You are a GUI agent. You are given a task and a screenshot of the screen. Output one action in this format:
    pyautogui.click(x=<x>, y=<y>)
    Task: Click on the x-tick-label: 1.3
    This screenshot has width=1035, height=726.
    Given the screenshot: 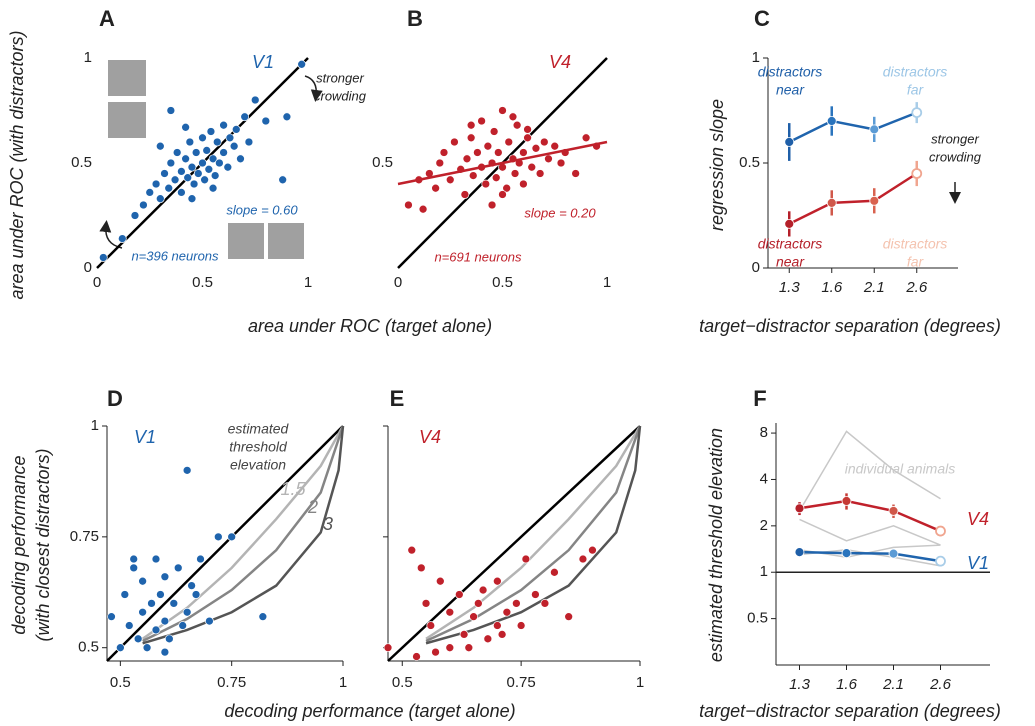 What is the action you would take?
    pyautogui.click(x=790, y=287)
    